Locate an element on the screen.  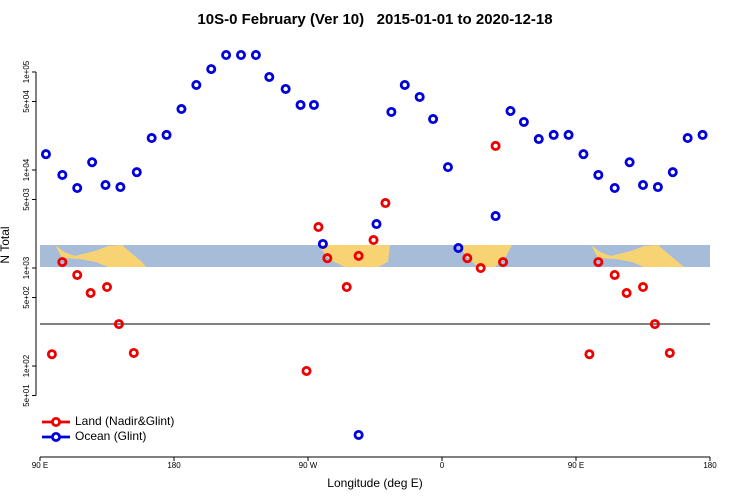
y-tick-label: 5e+03 is located at coordinates (26, 199).